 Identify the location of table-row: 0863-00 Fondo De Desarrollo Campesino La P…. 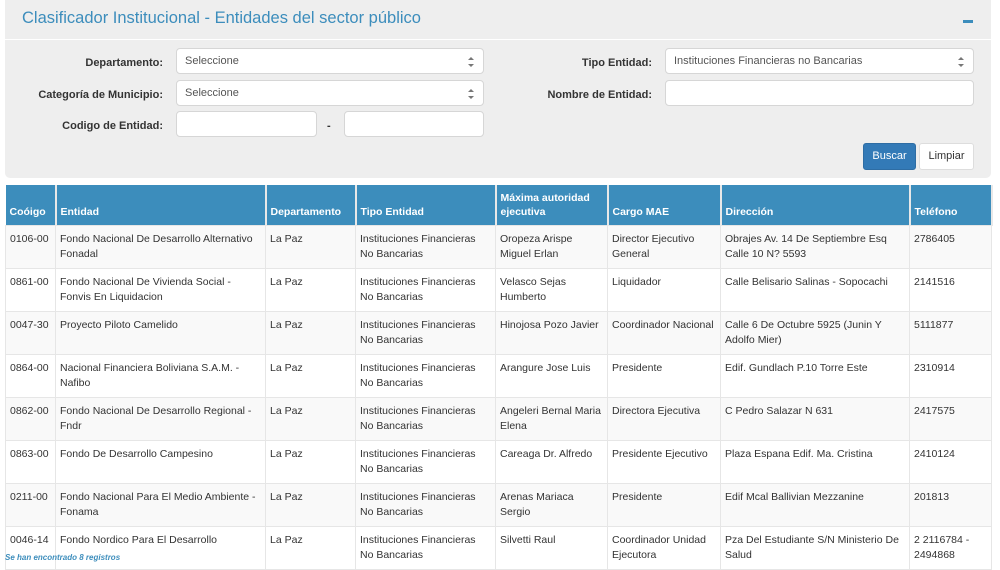
(498, 461).